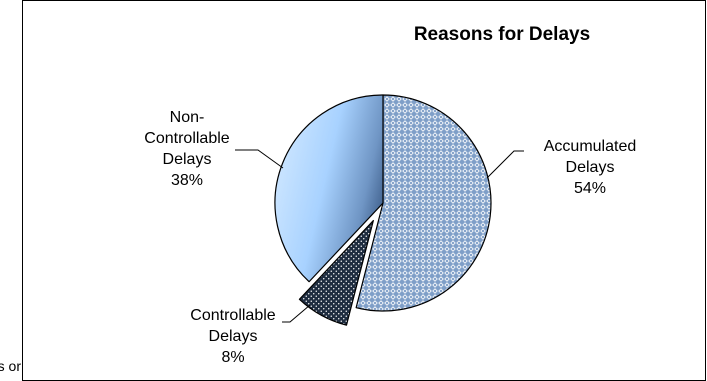  Describe the element at coordinates (423, 203) in the screenshot. I see `slice-accumulated-delays` at that location.